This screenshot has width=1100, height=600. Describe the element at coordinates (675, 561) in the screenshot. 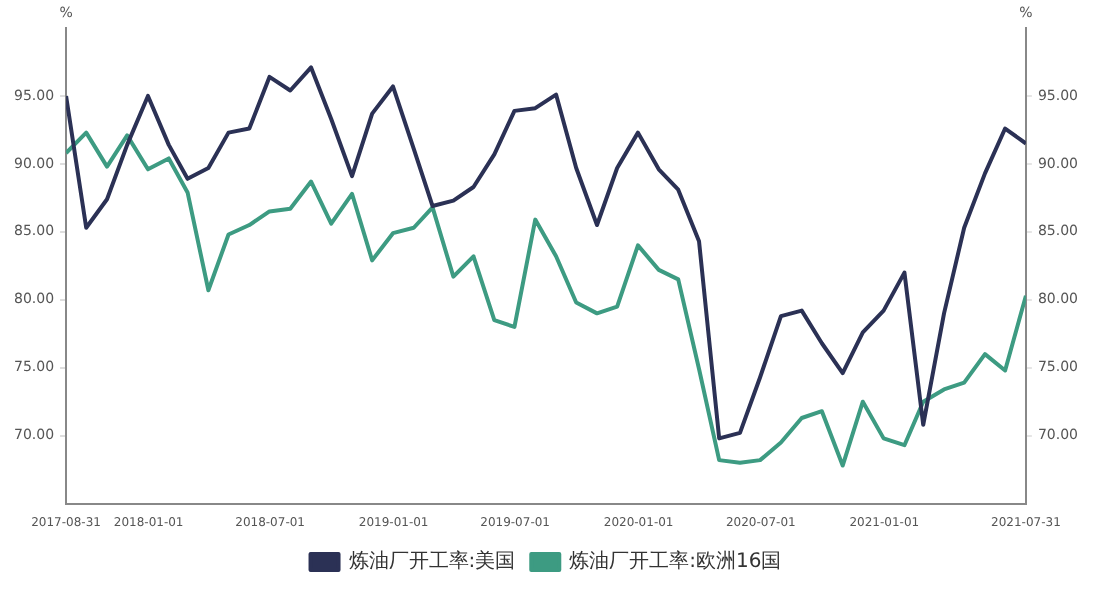

I see `legend-label: 炼油厂开工率:欧洲16国` at that location.